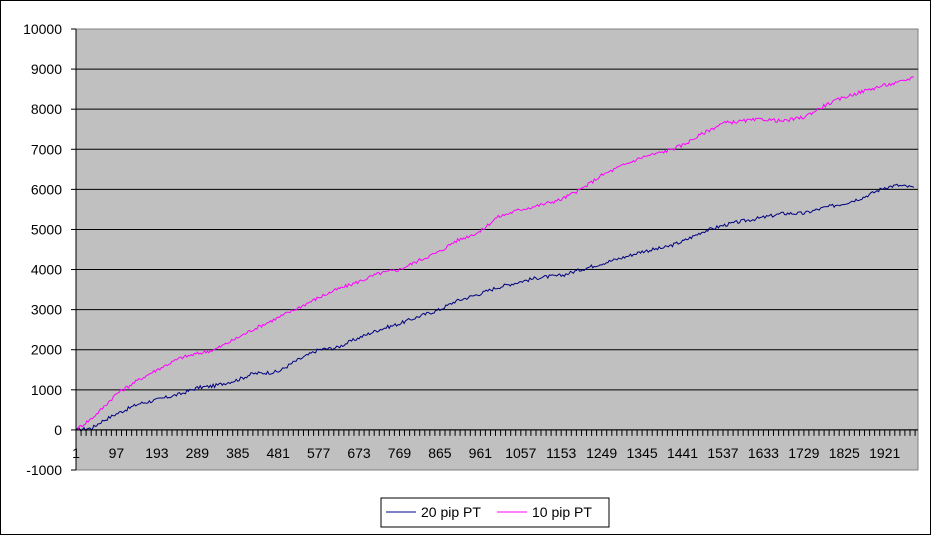  Describe the element at coordinates (58, 430) in the screenshot. I see `y-tick-label: 0` at that location.